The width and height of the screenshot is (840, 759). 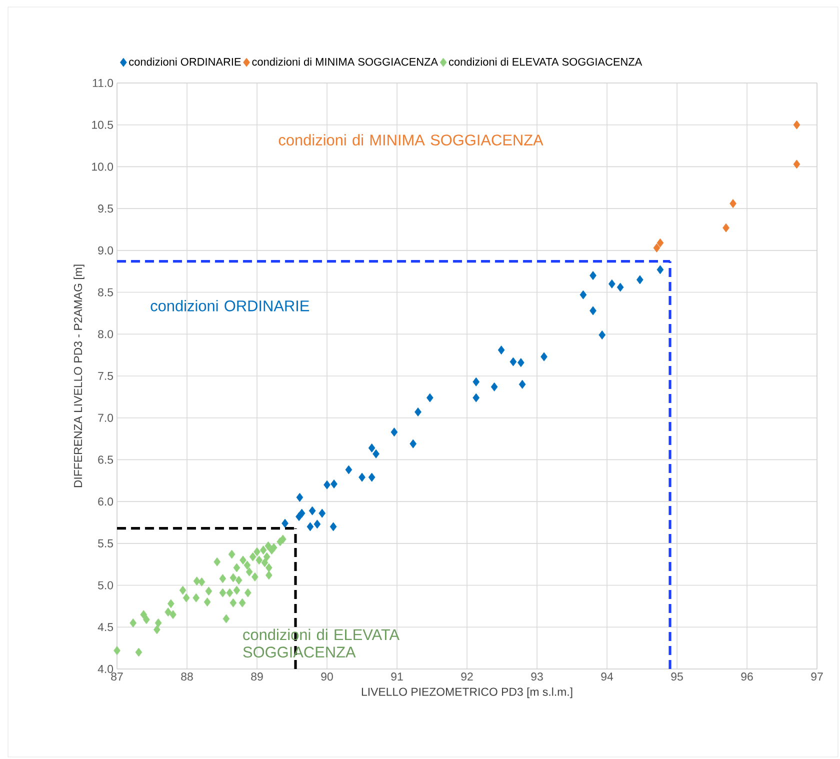 I want to click on y-tick-label: 6.0, so click(x=106, y=502).